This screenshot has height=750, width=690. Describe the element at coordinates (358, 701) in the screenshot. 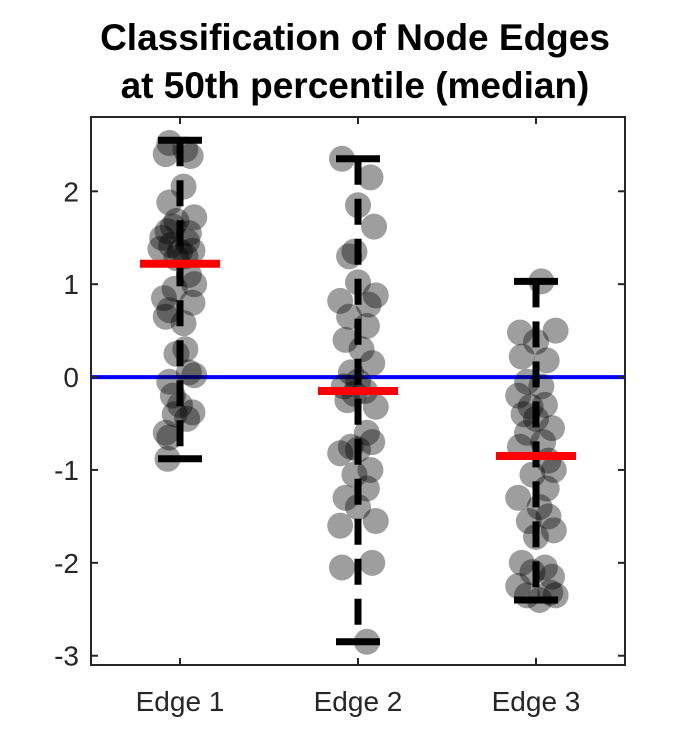

I see `x-tick-label: Edge 2` at that location.